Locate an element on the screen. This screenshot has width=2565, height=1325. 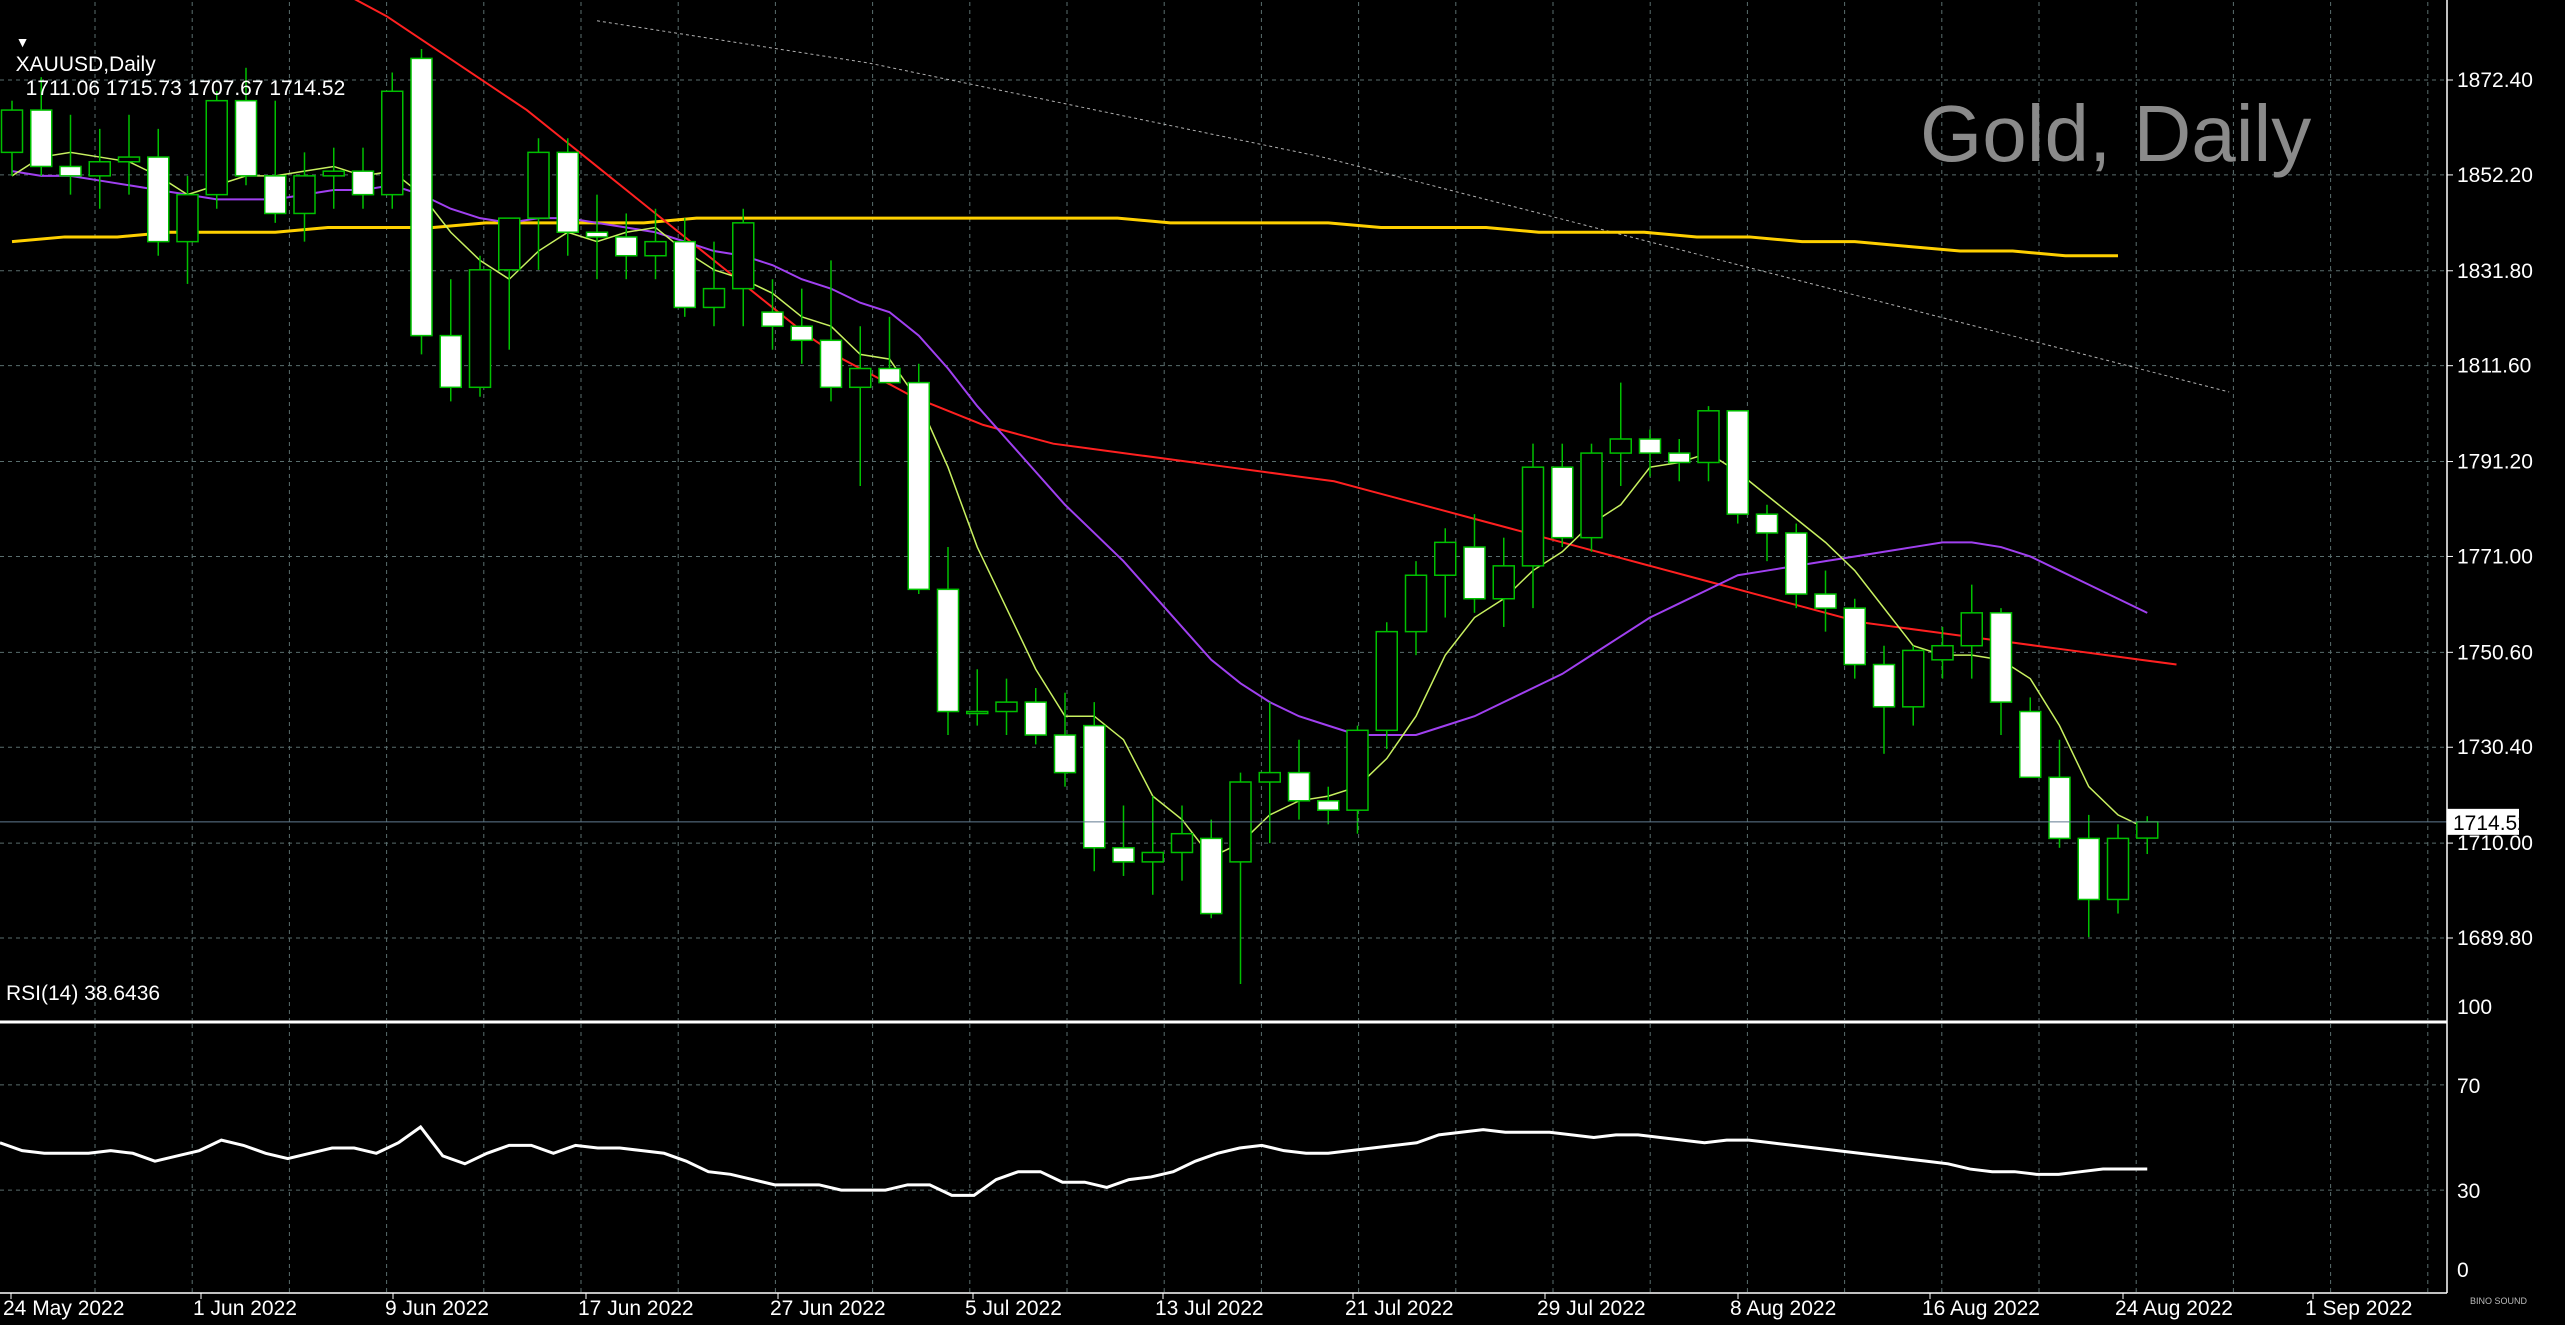
price-tick-label: 1791.20 is located at coordinates (2495, 462).